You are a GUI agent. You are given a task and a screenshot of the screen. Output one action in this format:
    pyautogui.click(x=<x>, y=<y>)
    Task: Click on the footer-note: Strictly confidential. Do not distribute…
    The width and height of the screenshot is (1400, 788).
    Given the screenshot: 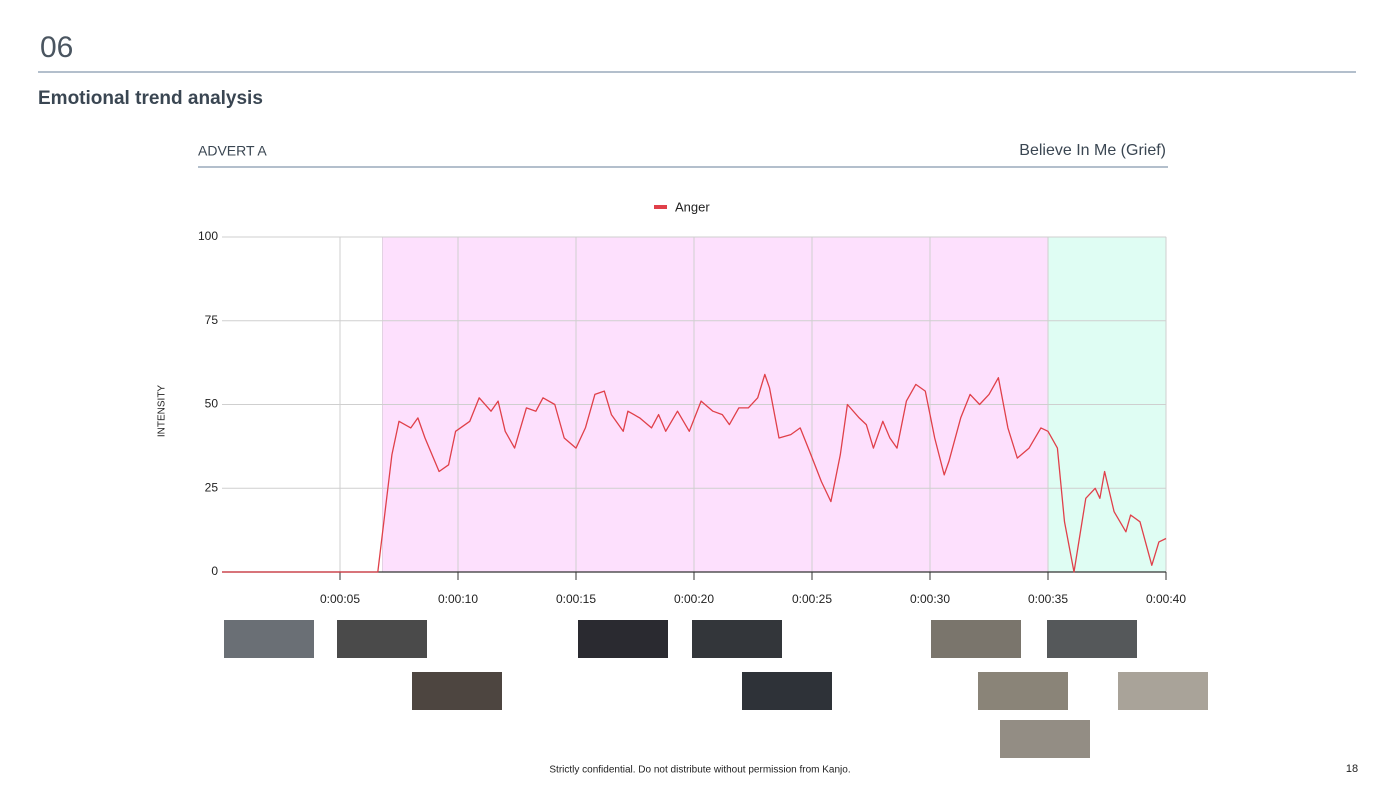 What is the action you would take?
    pyautogui.click(x=699, y=770)
    